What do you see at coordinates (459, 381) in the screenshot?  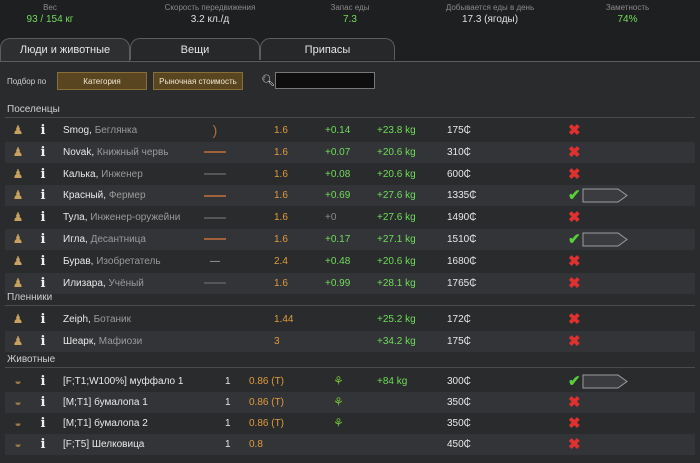 I see `market-value: 300₵` at bounding box center [459, 381].